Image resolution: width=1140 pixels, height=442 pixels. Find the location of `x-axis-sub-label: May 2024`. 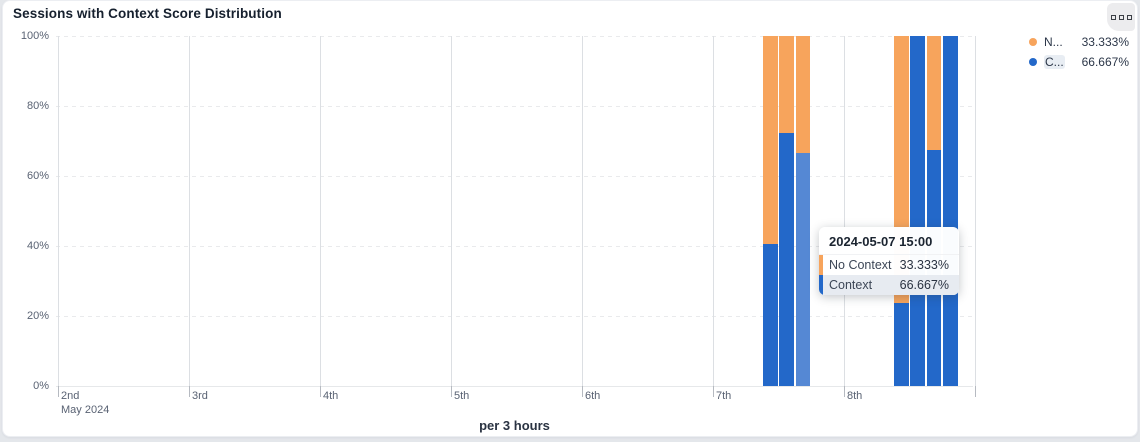

x-axis-sub-label: May 2024 is located at coordinates (85, 410).